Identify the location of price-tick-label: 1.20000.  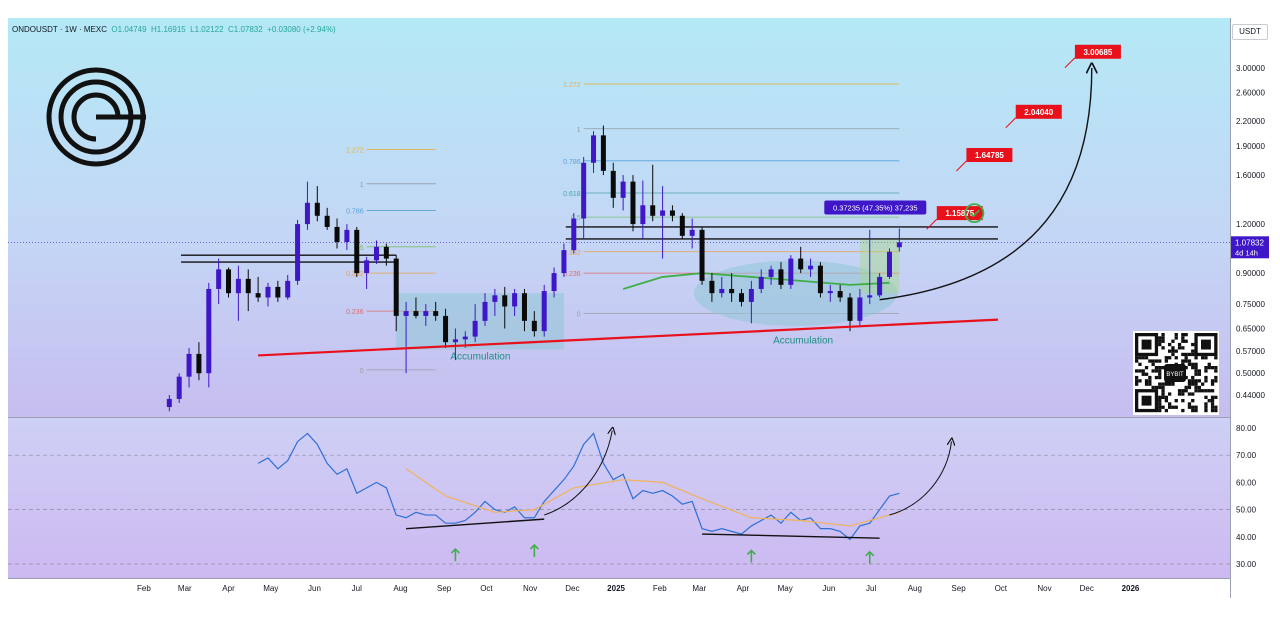
(1250, 224).